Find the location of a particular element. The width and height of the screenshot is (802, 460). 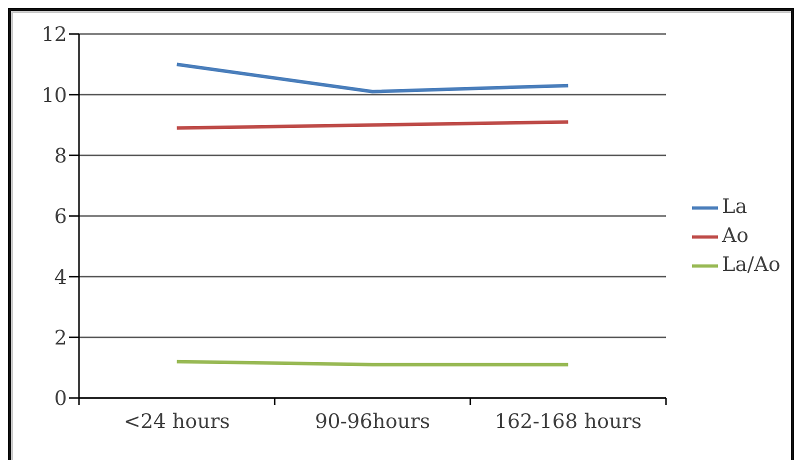

legend-label: La is located at coordinates (735, 206).